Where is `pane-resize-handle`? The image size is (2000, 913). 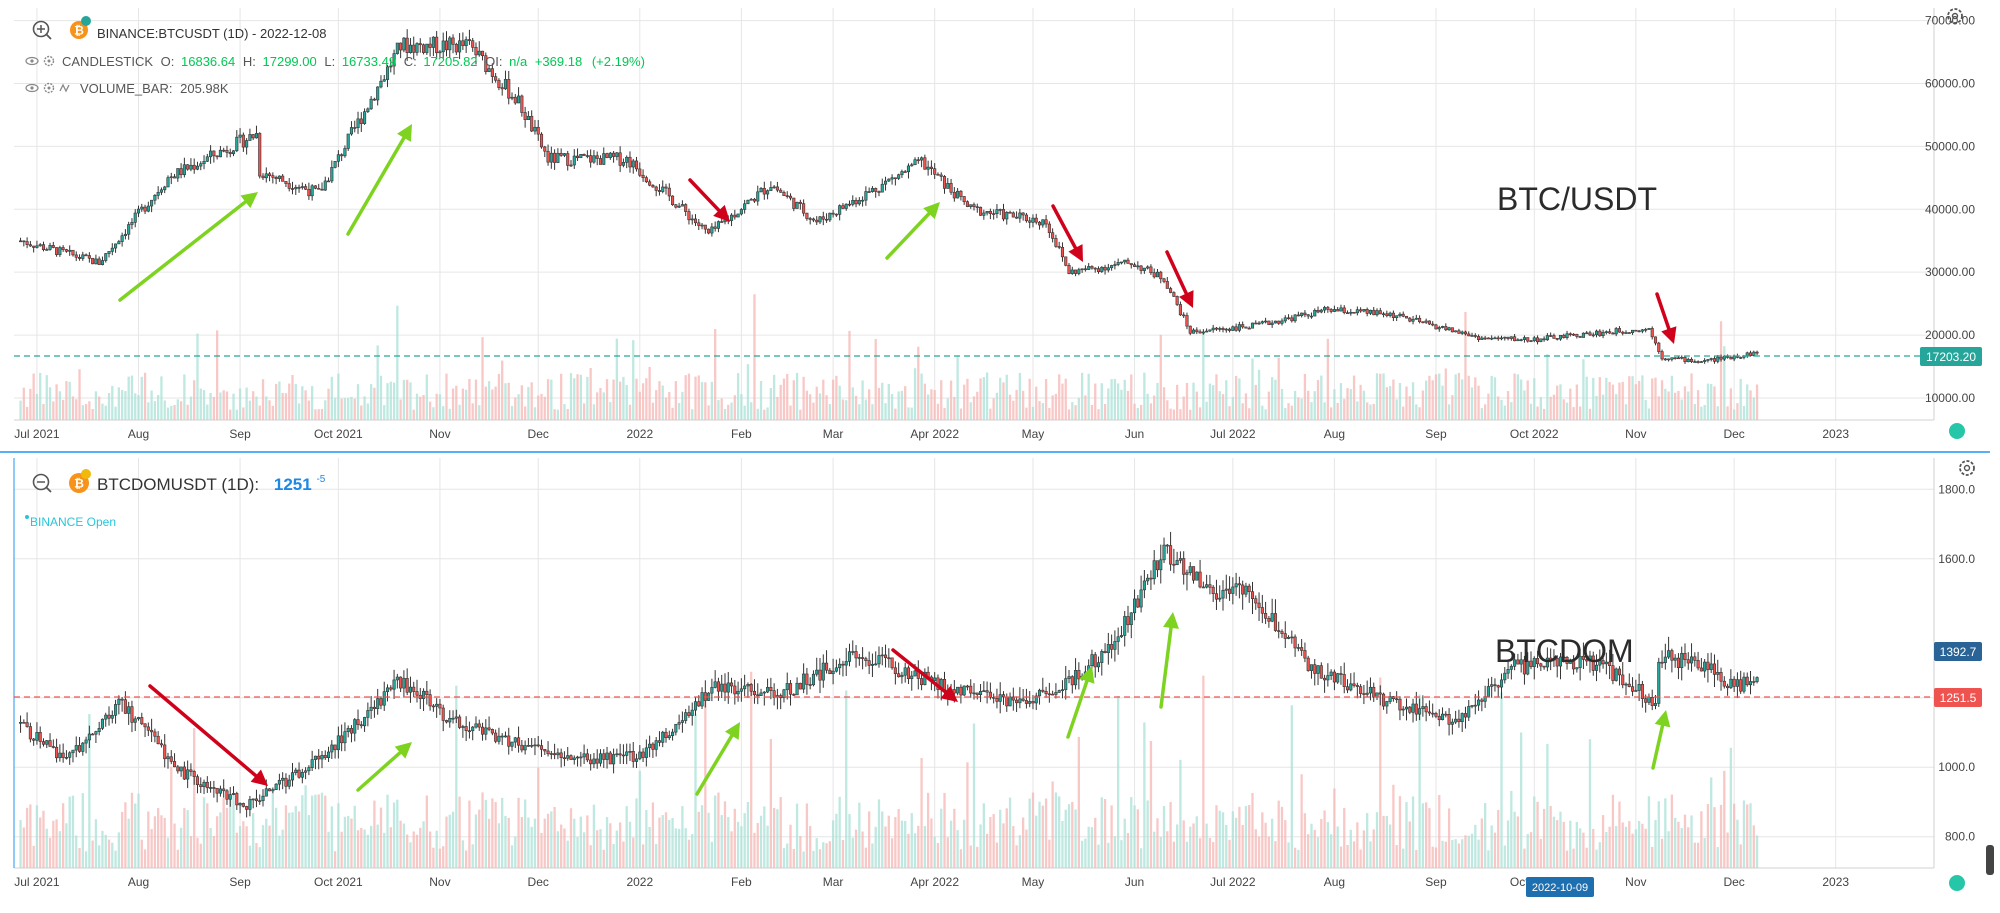
pane-resize-handle is located at coordinates (1990, 860).